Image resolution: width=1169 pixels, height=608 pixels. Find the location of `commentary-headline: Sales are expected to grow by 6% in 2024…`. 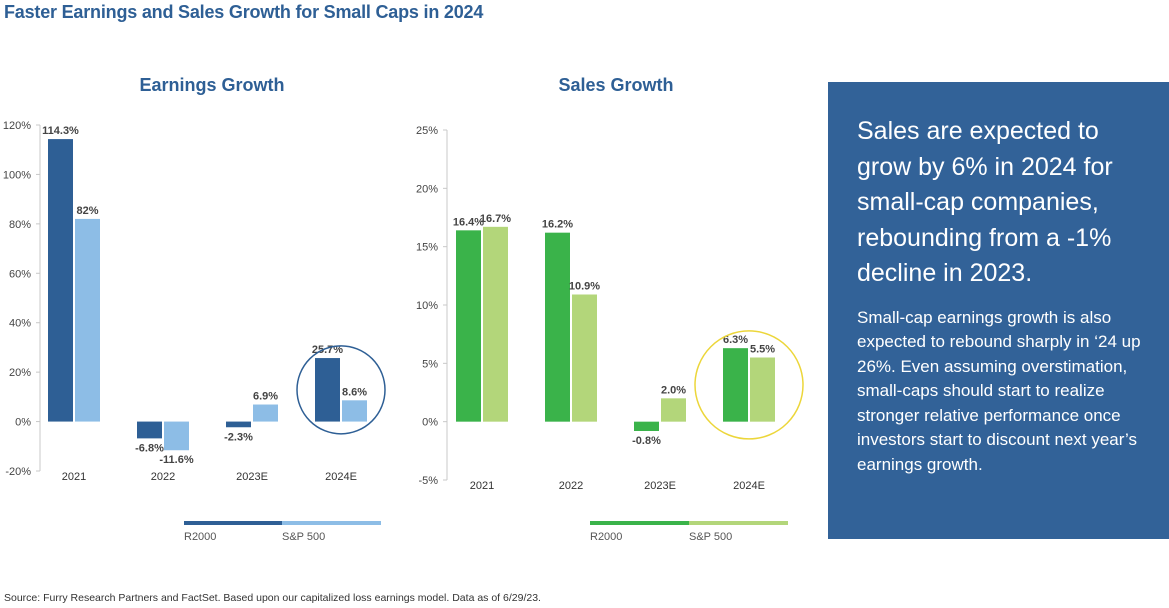

commentary-headline: Sales are expected to grow by 6% in 2024… is located at coordinates (985, 202).